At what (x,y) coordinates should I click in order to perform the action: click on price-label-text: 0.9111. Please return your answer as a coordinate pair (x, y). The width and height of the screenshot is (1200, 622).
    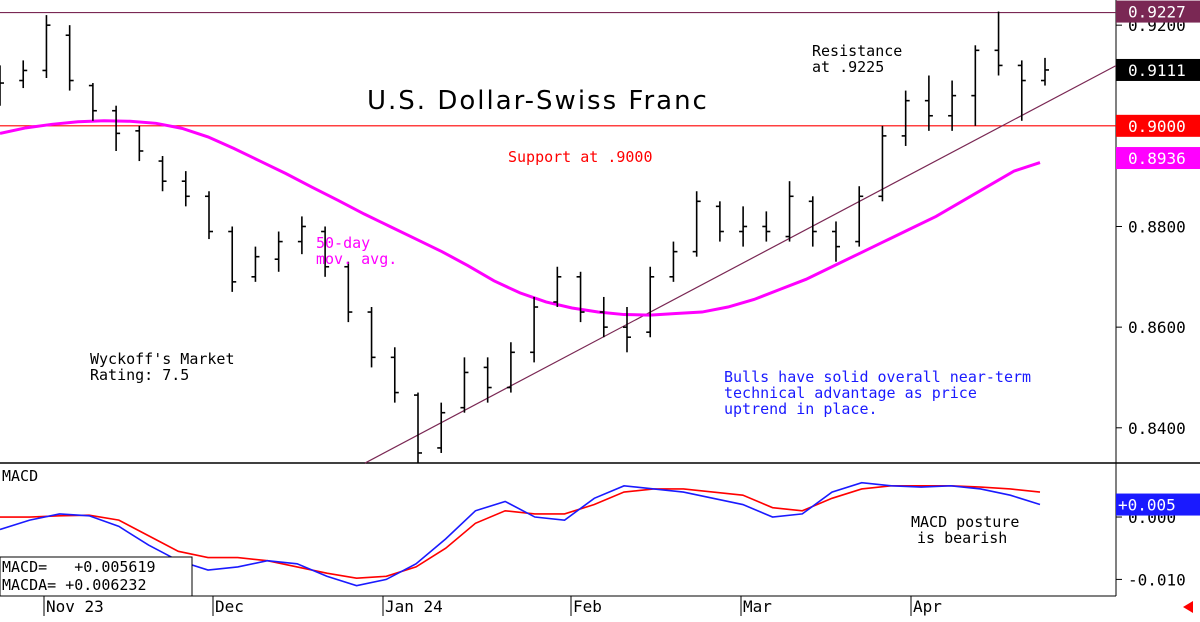
    Looking at the image, I should click on (1157, 70).